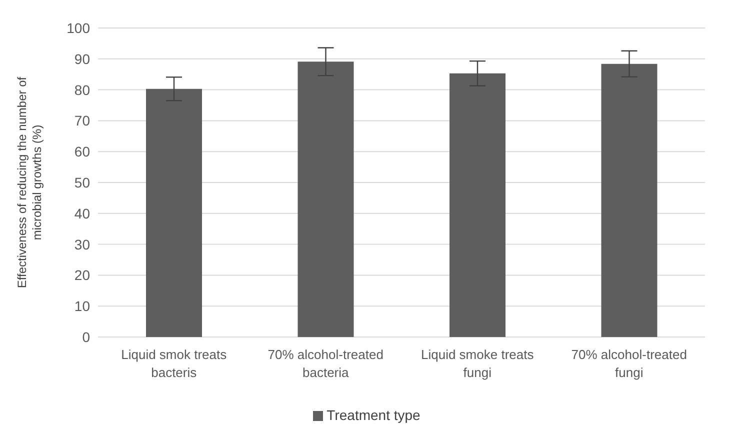 The image size is (733, 443). Describe the element at coordinates (78, 28) in the screenshot. I see `y-tick-label: 100` at that location.